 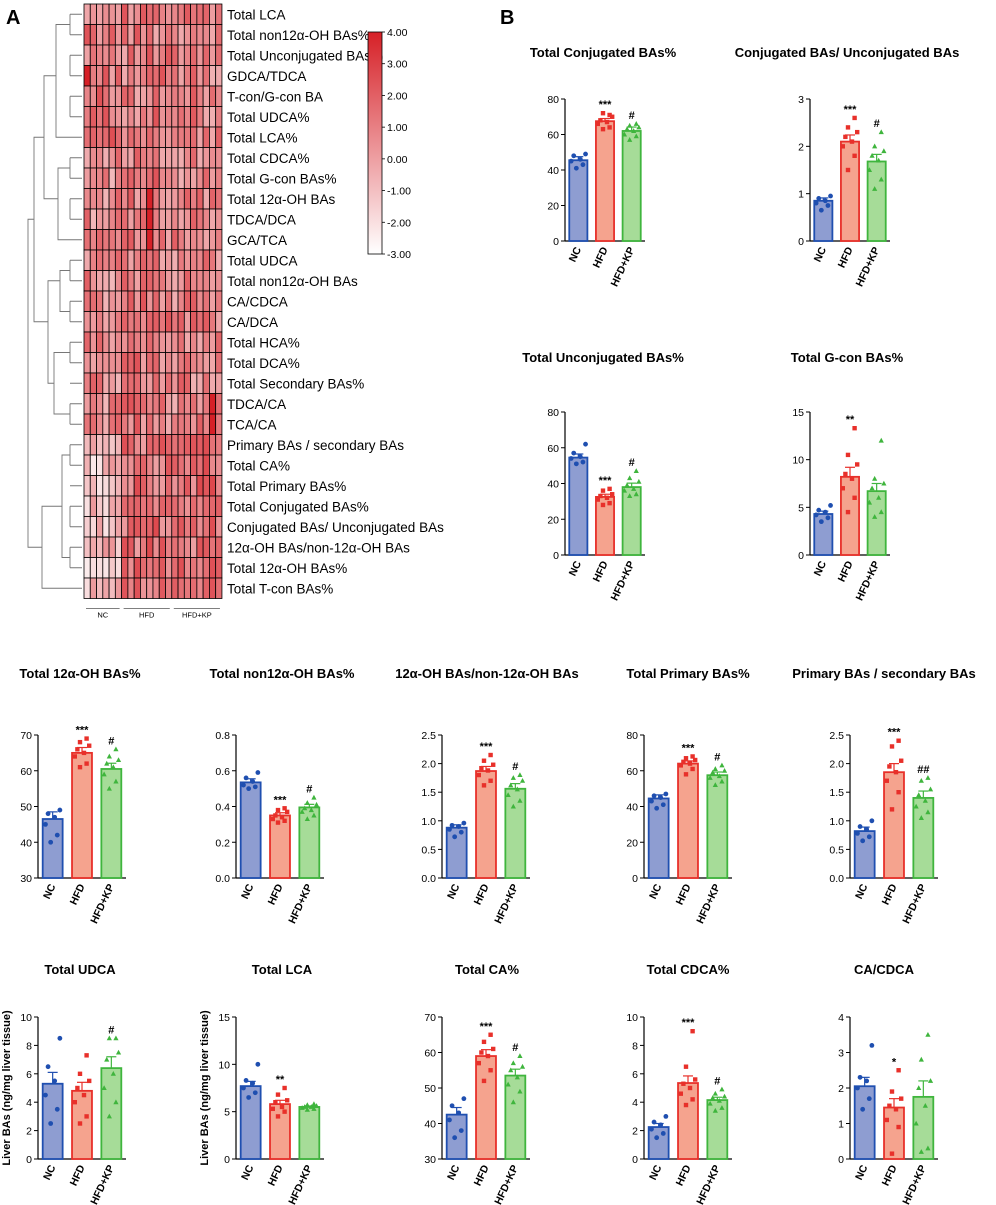 I want to click on heatmap-row-label: Total LCA, so click(x=256, y=14).